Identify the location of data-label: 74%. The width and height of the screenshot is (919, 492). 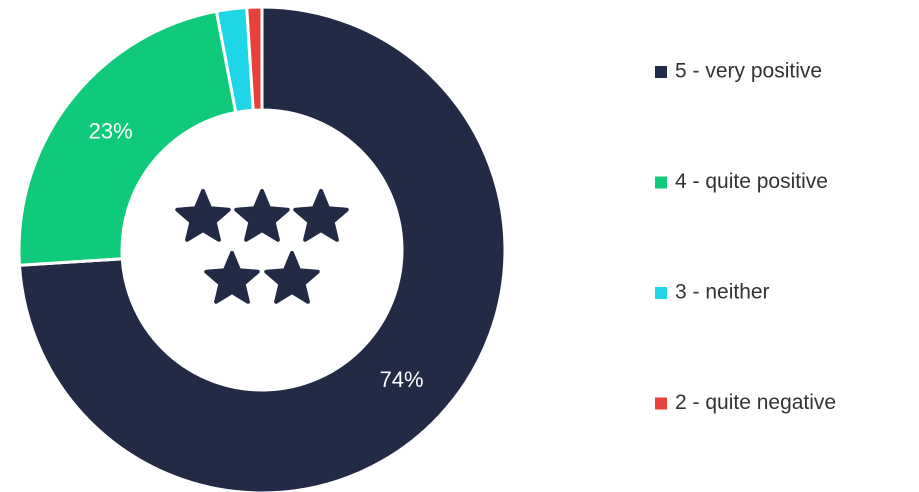
(402, 379).